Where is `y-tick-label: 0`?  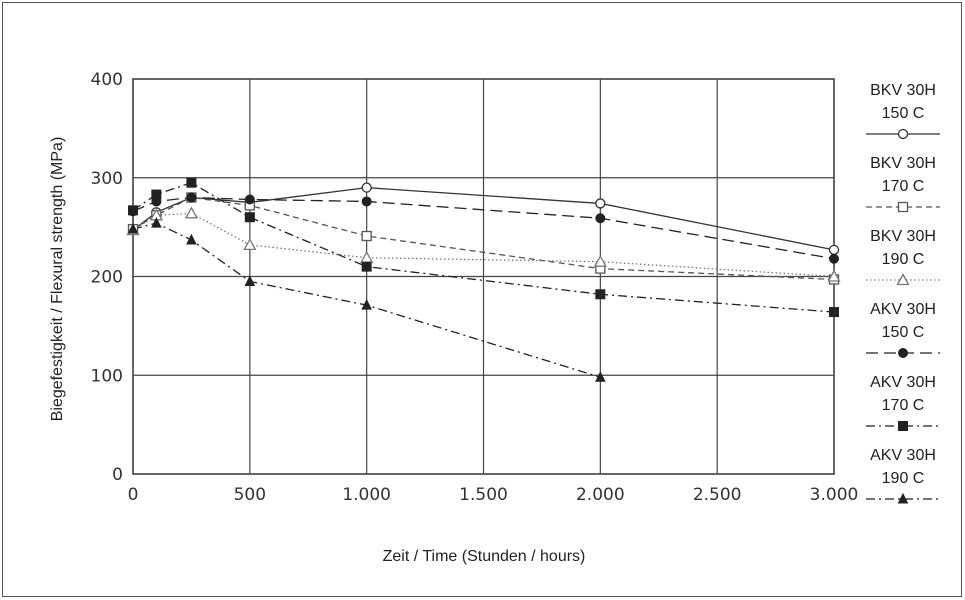 y-tick-label: 0 is located at coordinates (117, 475).